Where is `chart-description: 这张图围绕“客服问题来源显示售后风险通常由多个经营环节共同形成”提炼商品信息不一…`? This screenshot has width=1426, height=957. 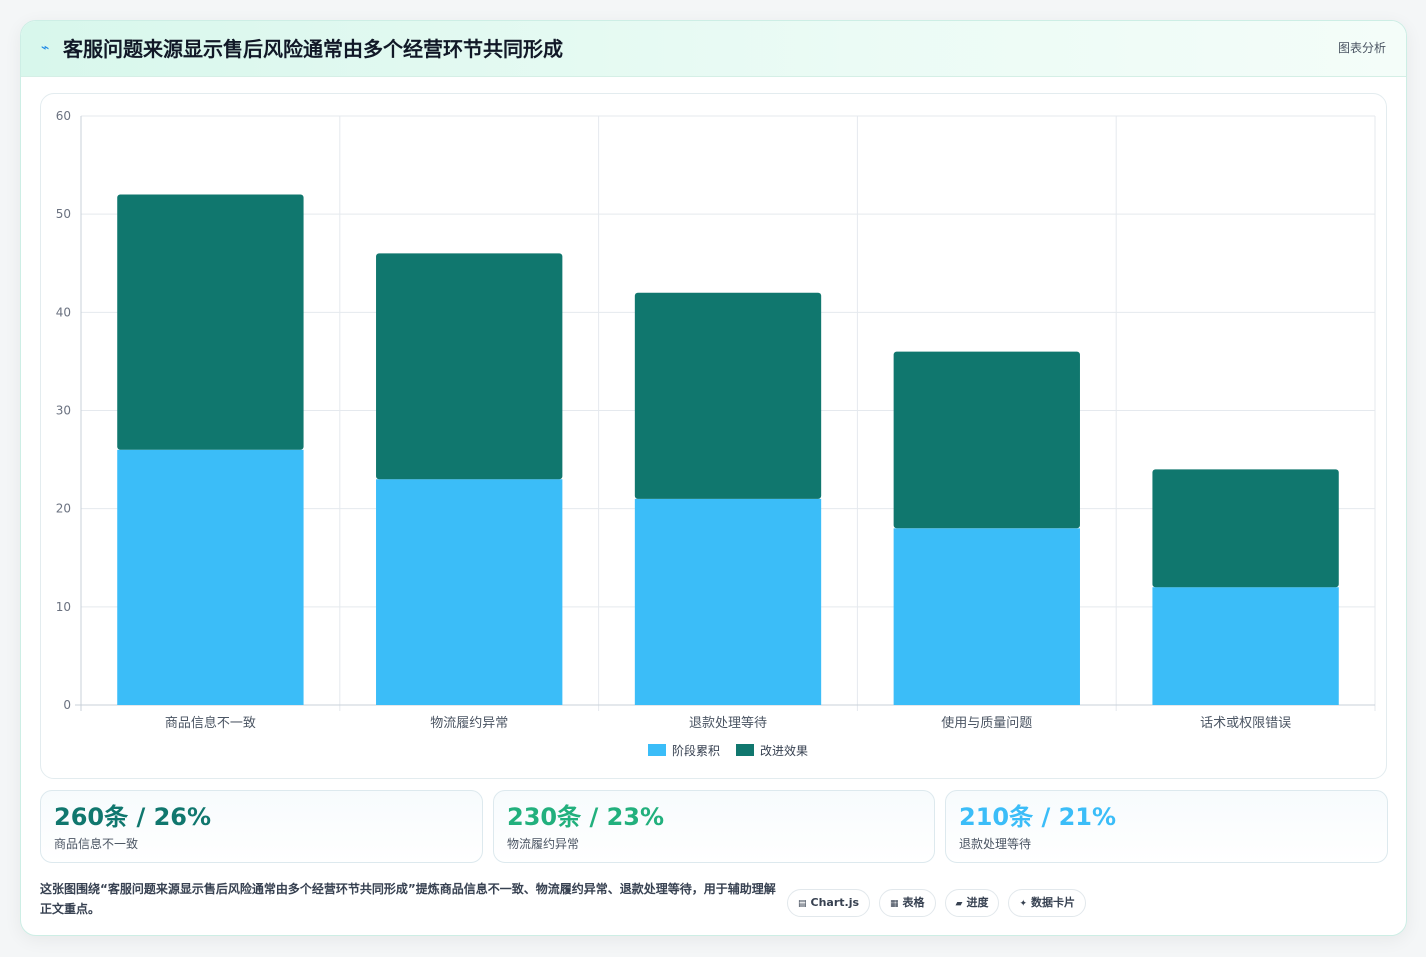 chart-description: 这张图围绕“客服问题来源显示售后风险通常由多个经营环节共同形成”提炼商品信息不一… is located at coordinates (408, 899).